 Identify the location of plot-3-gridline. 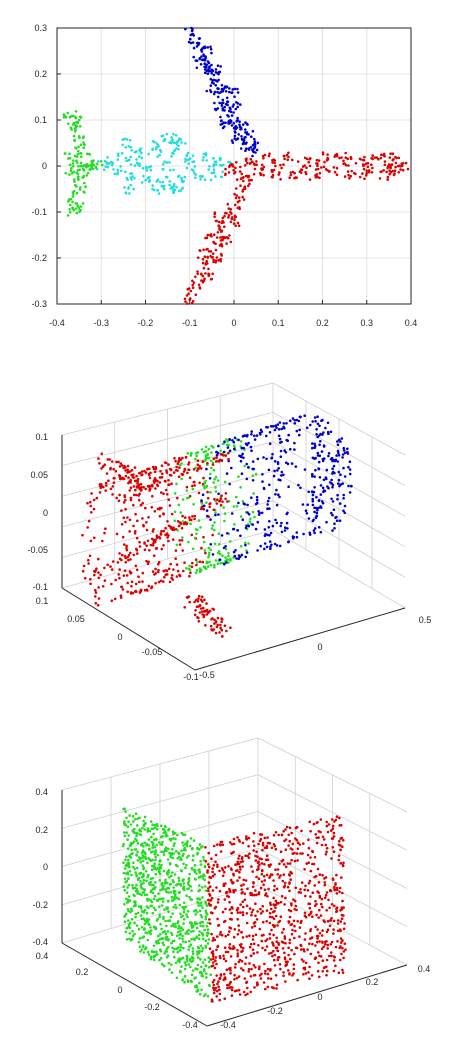
(160, 839).